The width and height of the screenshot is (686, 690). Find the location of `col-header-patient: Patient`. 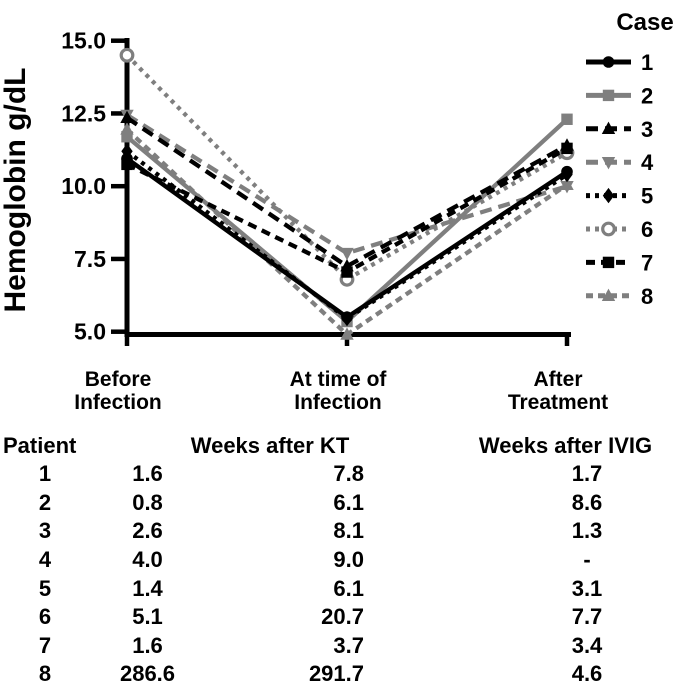

col-header-patient: Patient is located at coordinates (40, 445).